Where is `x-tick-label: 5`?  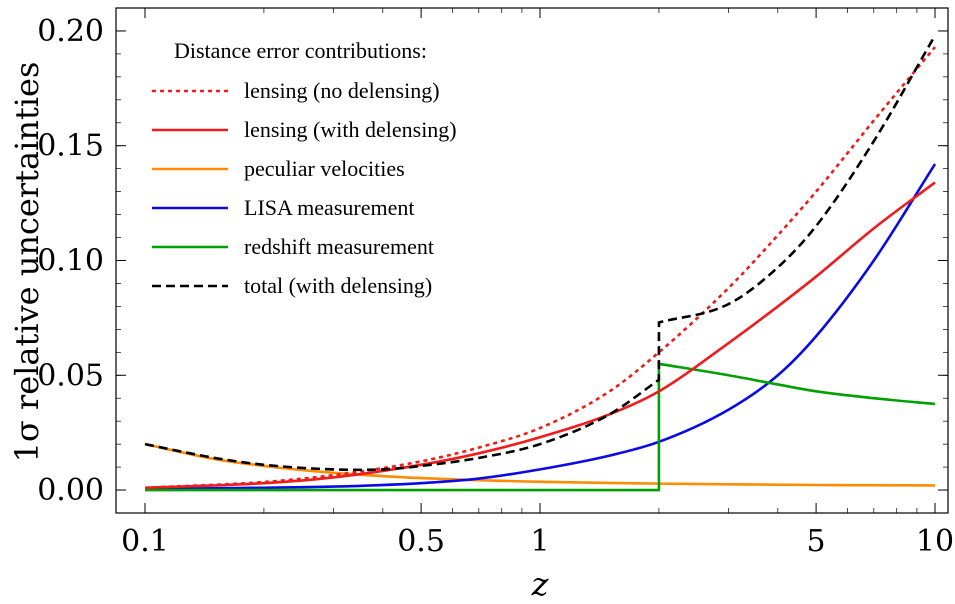
x-tick-label: 5 is located at coordinates (816, 541).